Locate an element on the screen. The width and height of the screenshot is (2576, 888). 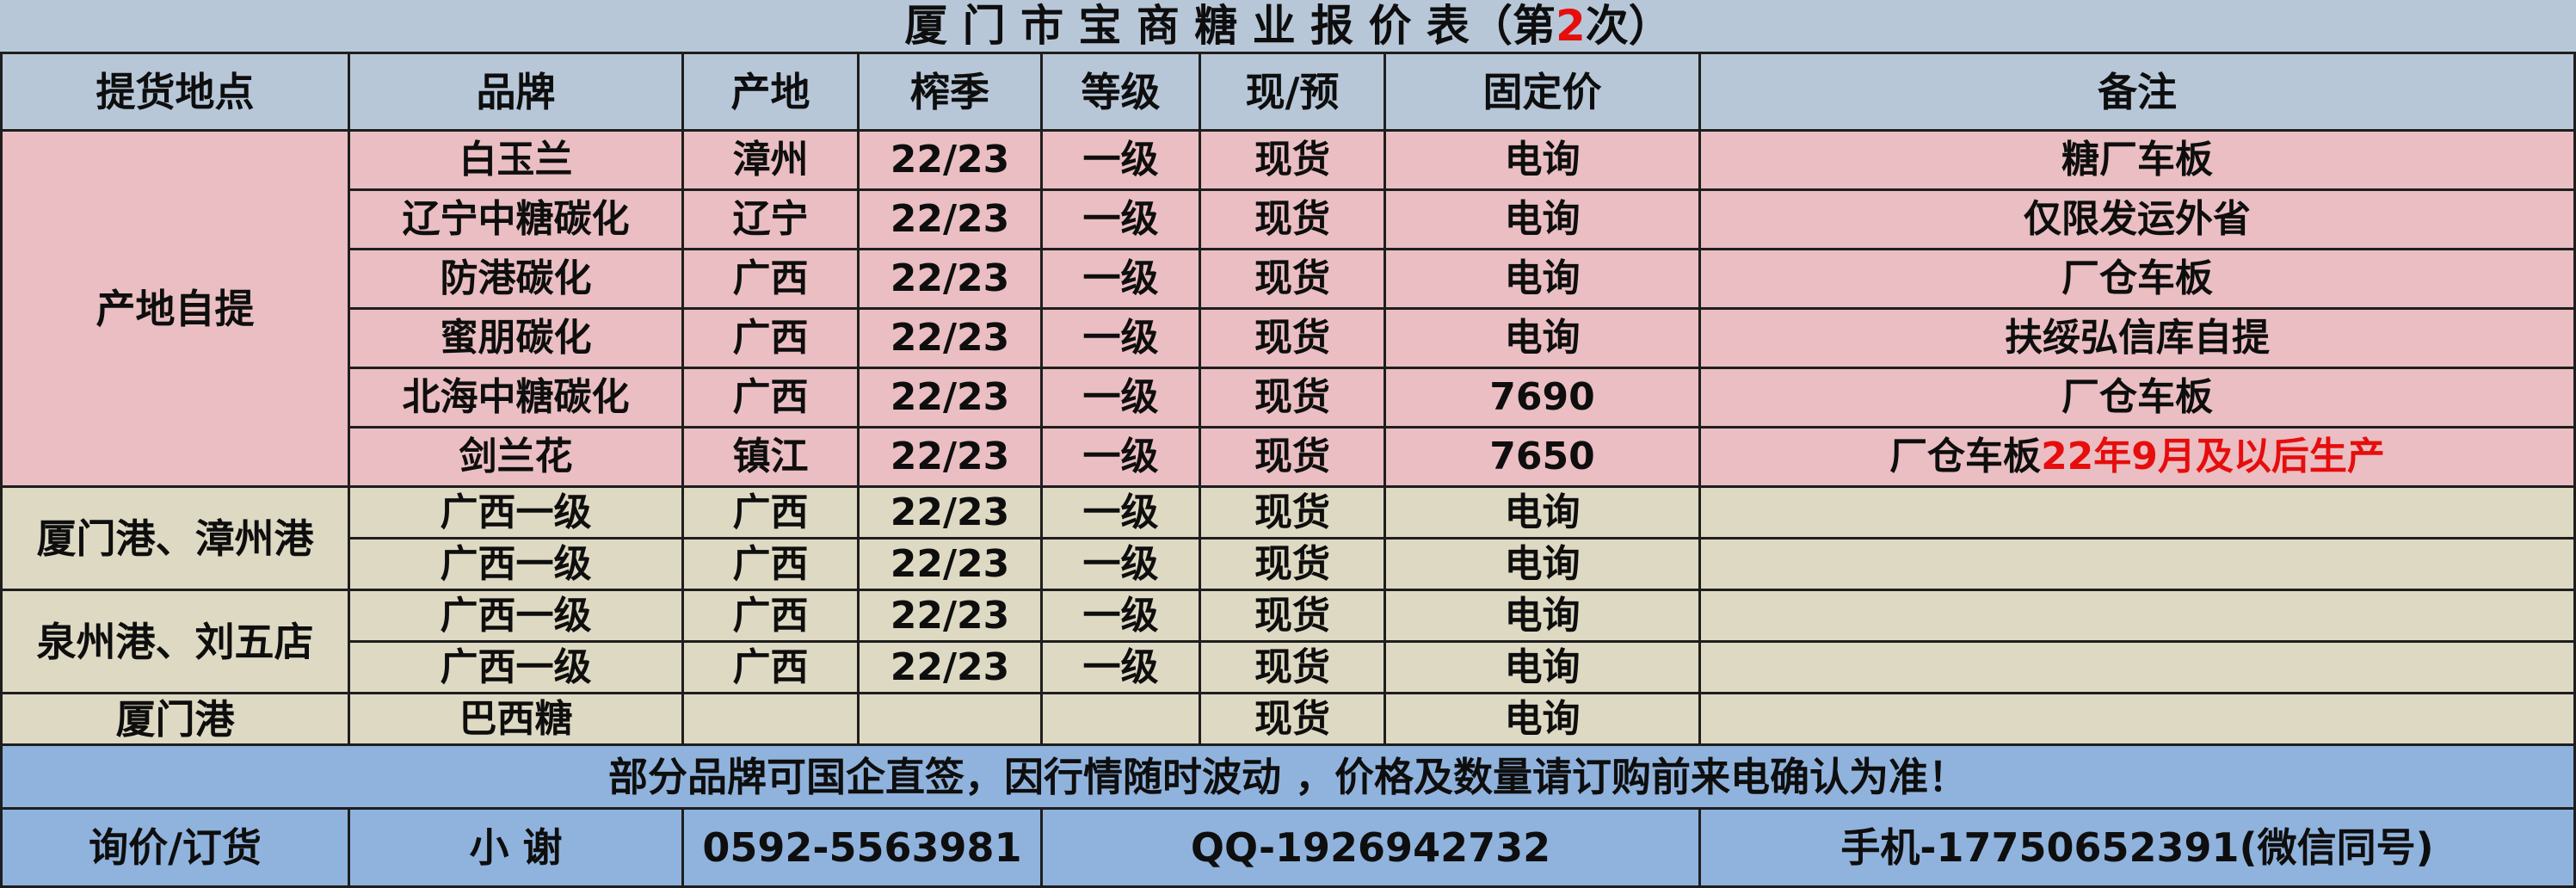
cell-brand: 巴西糖 is located at coordinates (517, 720).